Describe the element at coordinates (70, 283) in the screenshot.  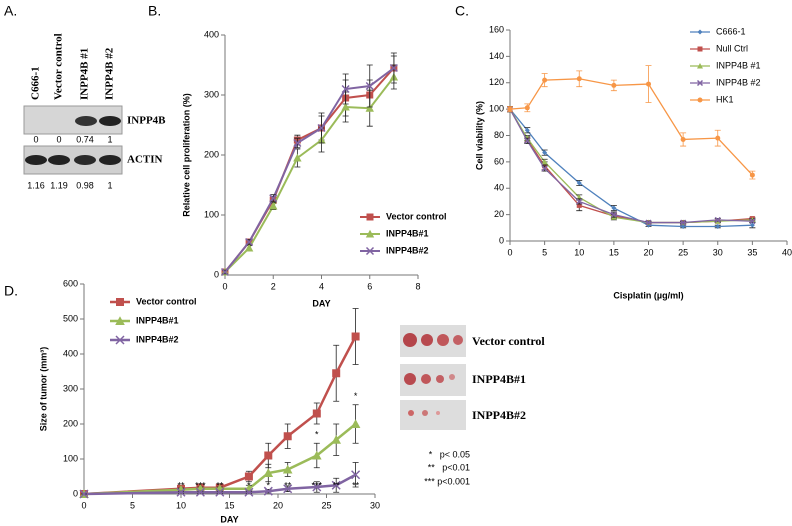
I see `y-tick-label: 600` at that location.